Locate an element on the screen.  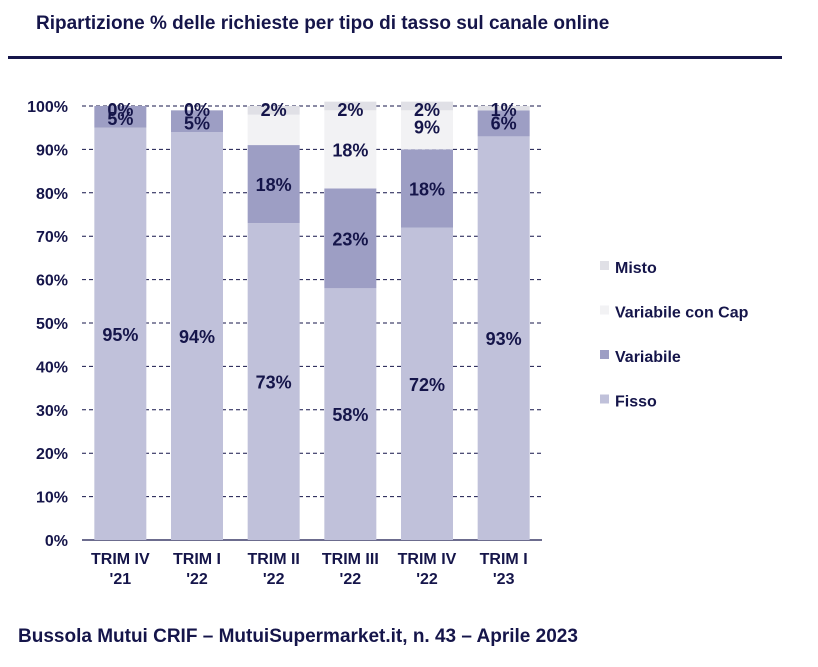
data-label: 1% is located at coordinates (504, 110).